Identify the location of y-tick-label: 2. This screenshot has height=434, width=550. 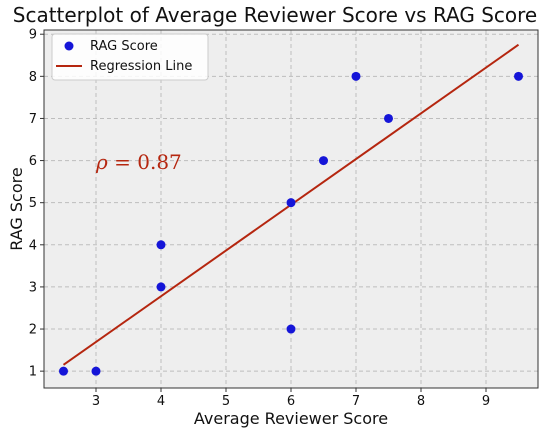
(33, 330).